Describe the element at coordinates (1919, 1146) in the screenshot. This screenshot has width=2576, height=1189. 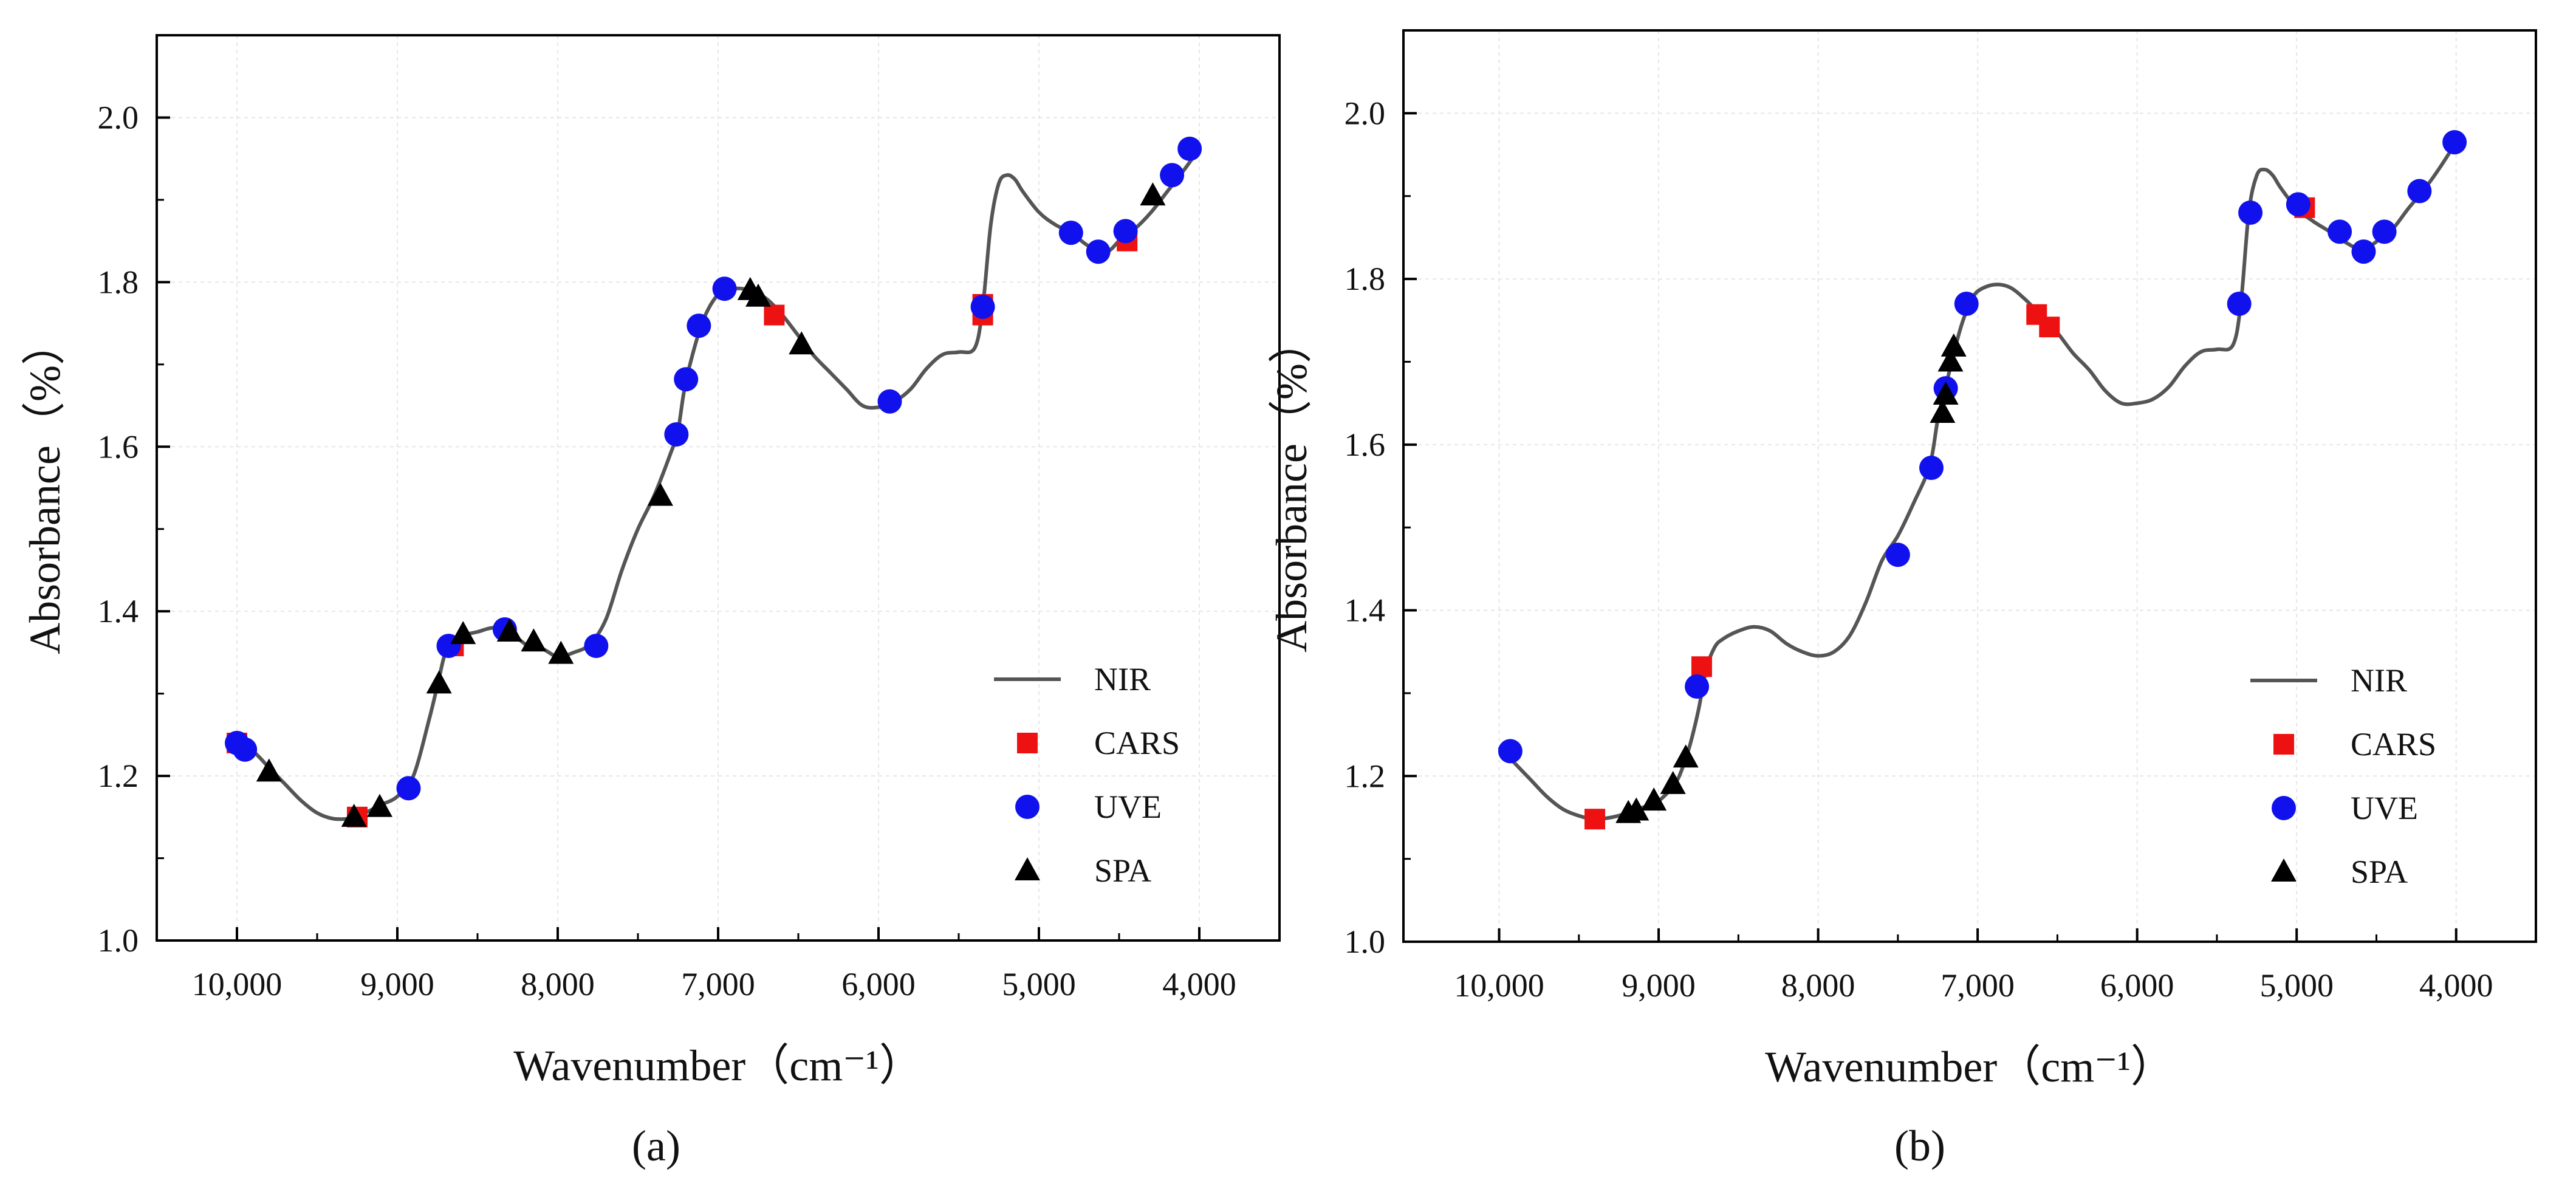
I see `panel-label: (b)` at that location.